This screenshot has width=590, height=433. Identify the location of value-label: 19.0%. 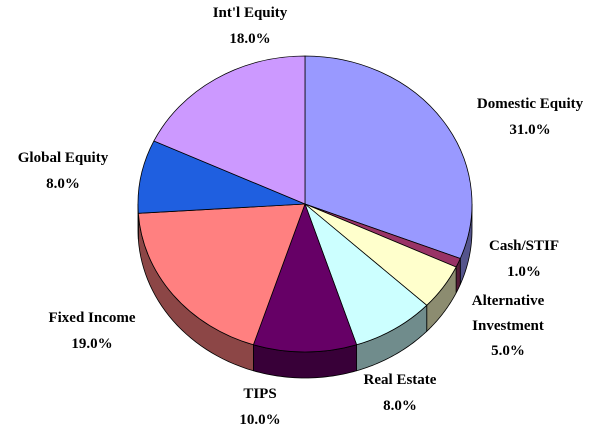
(91, 344).